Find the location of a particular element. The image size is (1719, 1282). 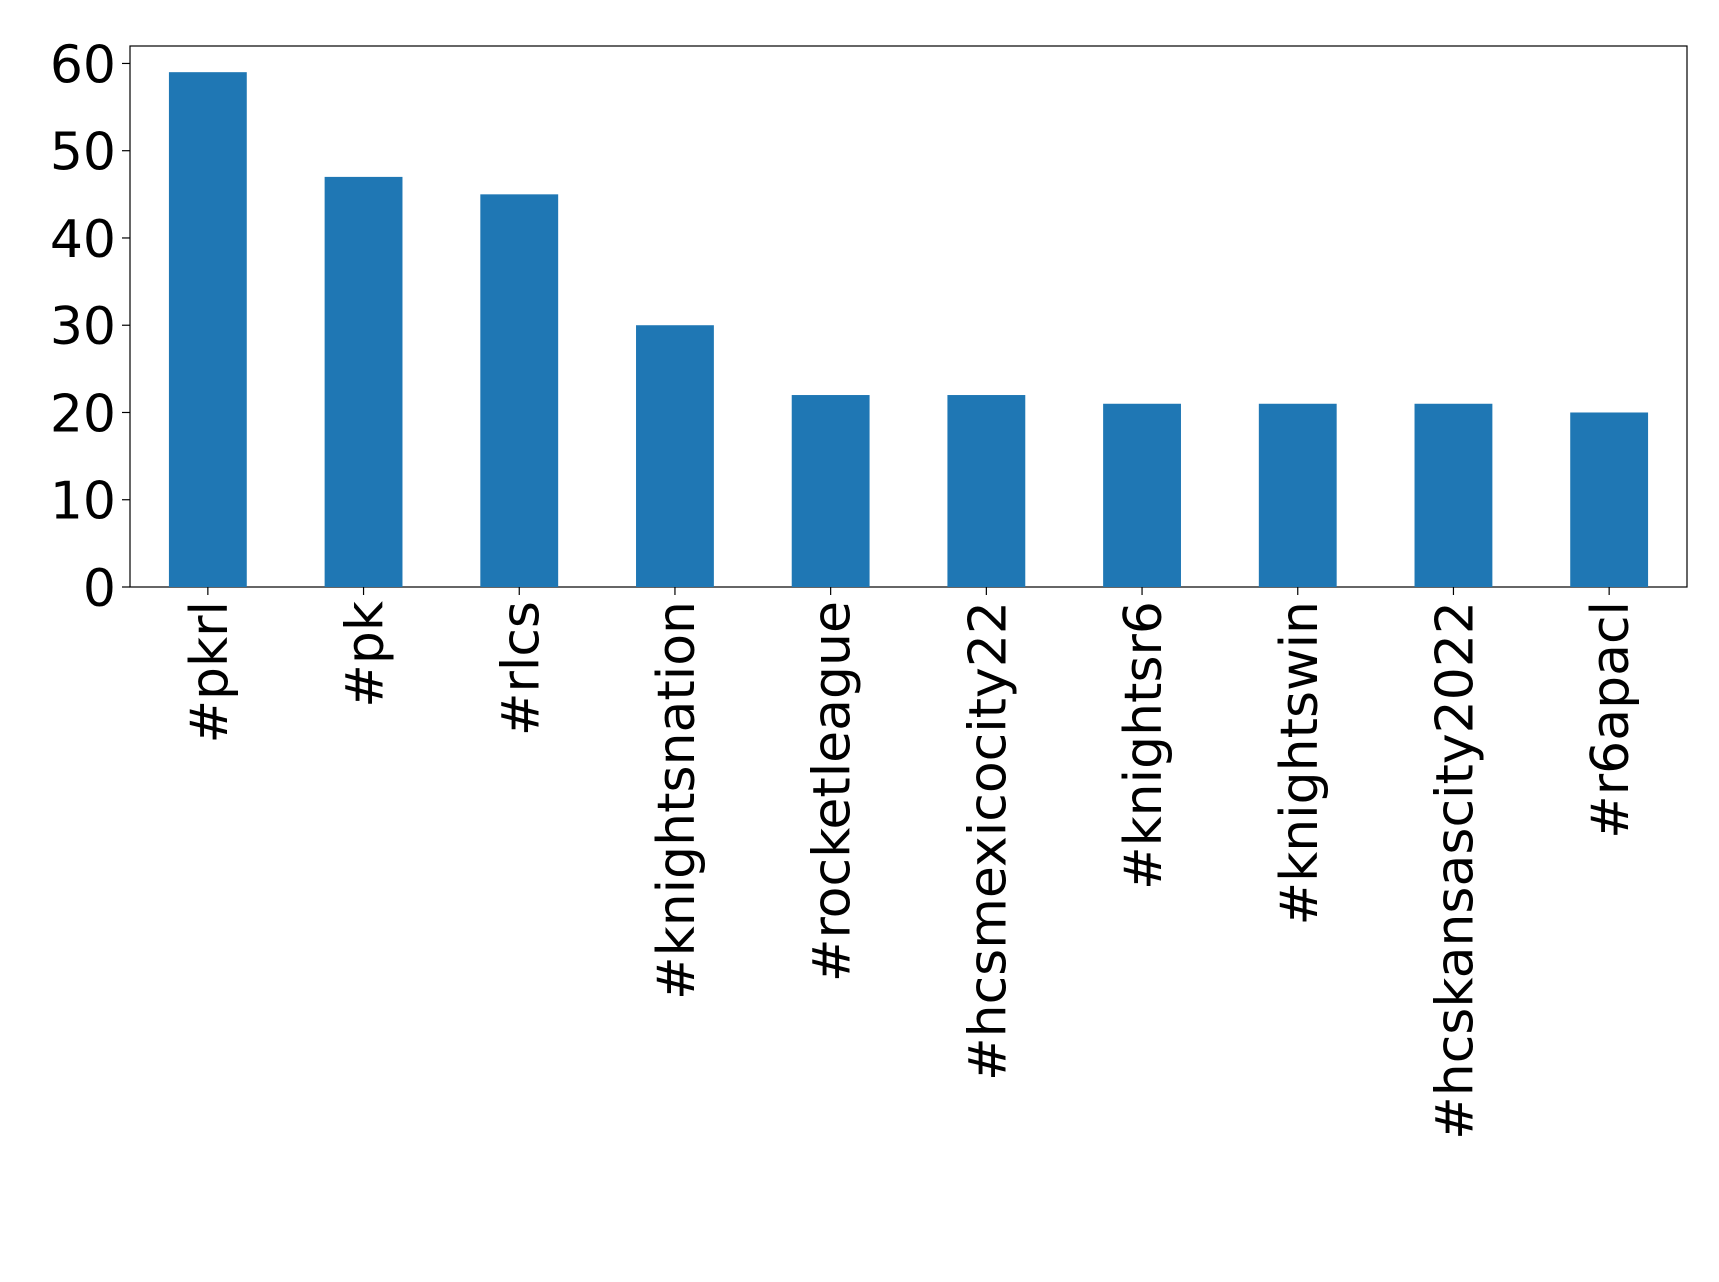

y-tick-label: 30 is located at coordinates (83, 327).